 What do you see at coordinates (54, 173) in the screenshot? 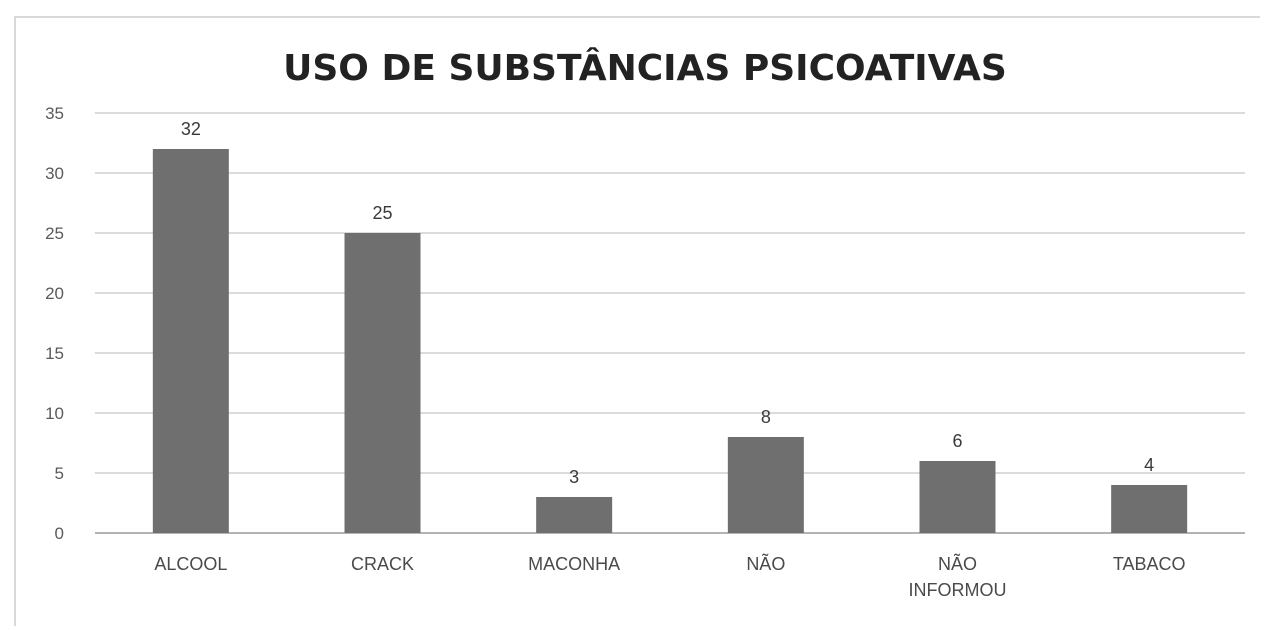
I see `y-tick-label: 30` at bounding box center [54, 173].